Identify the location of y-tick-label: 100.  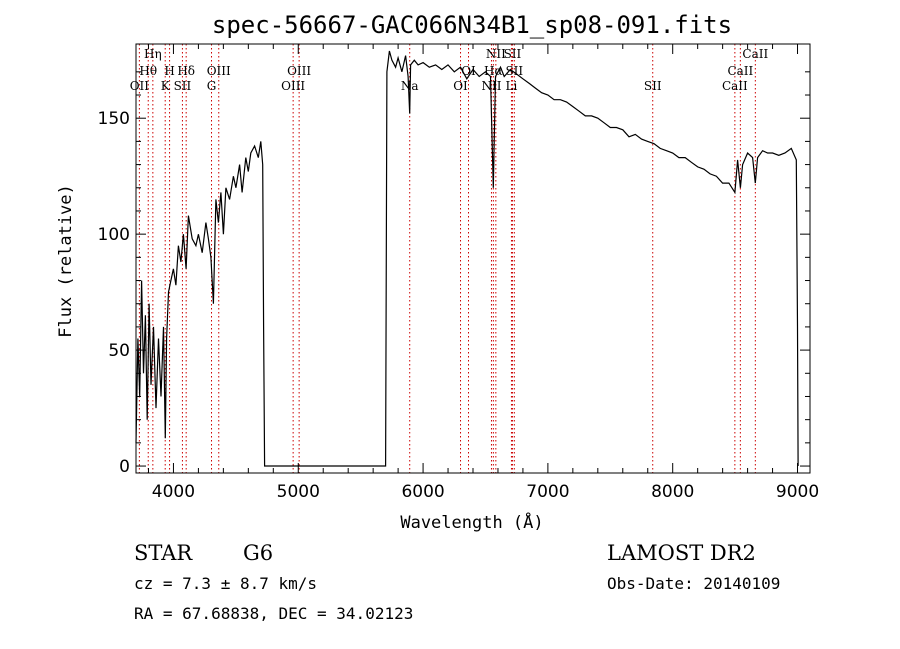
(114, 235).